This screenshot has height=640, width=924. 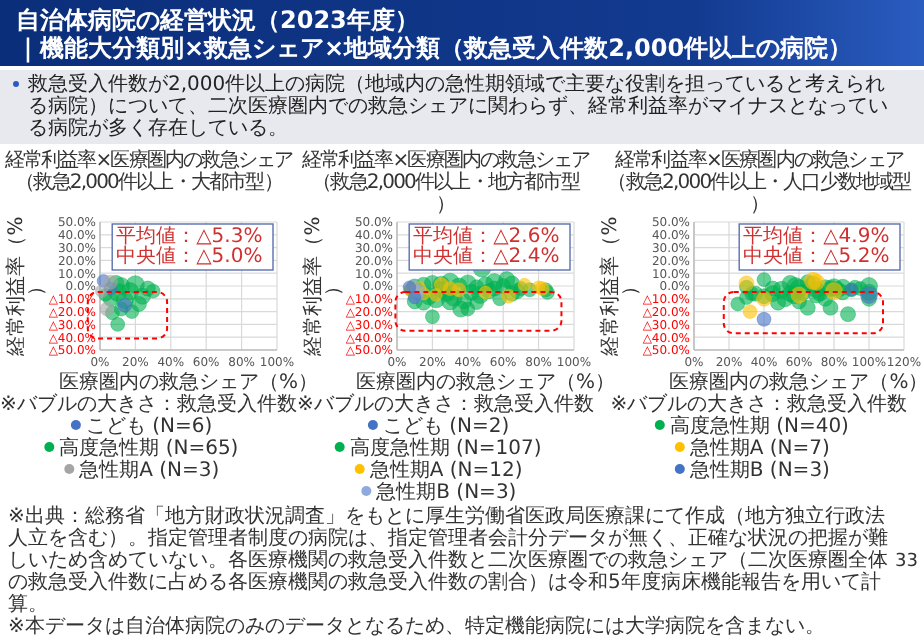 What do you see at coordinates (446, 193) in the screenshot?
I see `chart-subtitle: （救急2,000件以上・地方都市型）` at bounding box center [446, 193].